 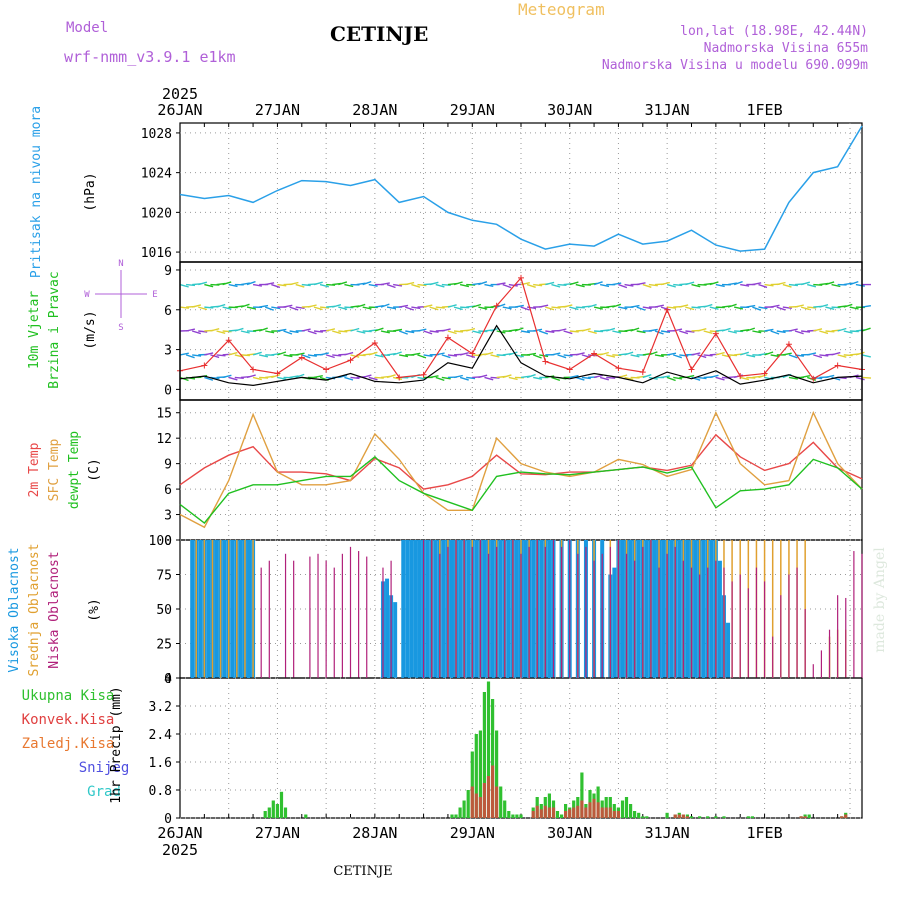 I want to click on precip-legend-item: Snijeg, so click(x=104, y=768).